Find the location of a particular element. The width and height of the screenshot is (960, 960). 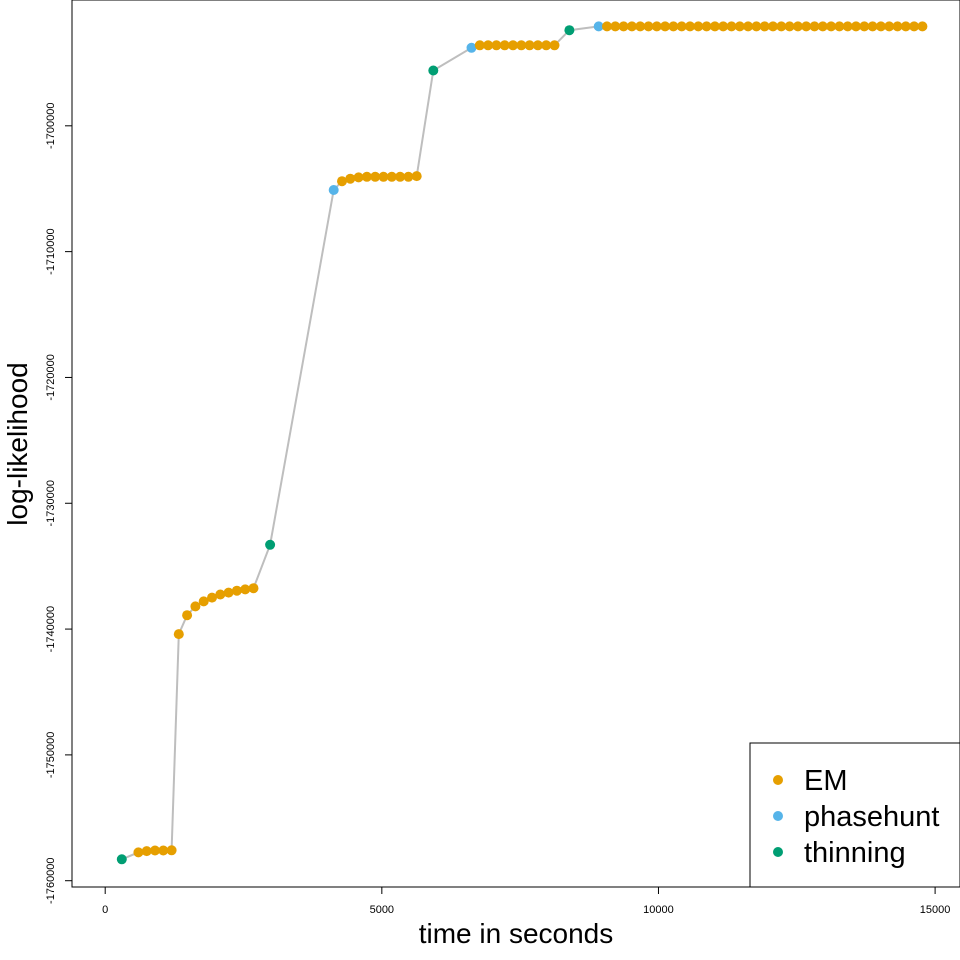

legend-marker-phasehunt is located at coordinates (778, 816).